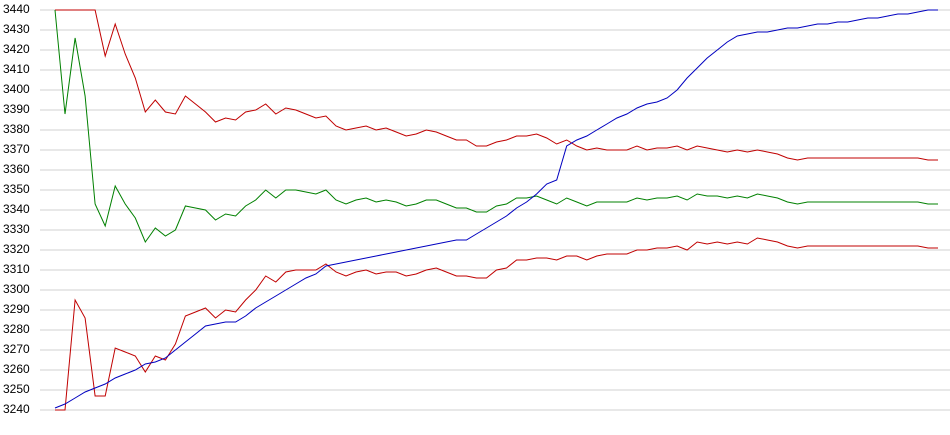  I want to click on y-tick-label: 3360, so click(16, 169).